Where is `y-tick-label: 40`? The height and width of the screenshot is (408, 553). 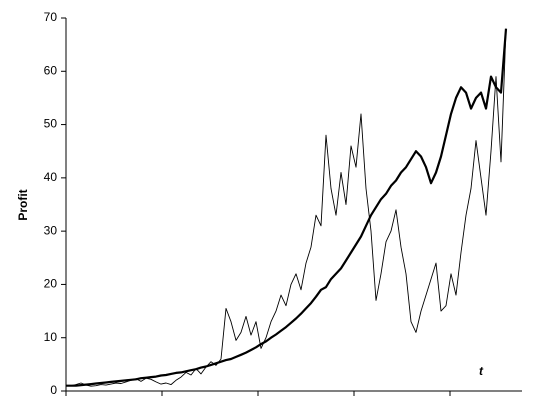 y-tick-label: 40 is located at coordinates (51, 177).